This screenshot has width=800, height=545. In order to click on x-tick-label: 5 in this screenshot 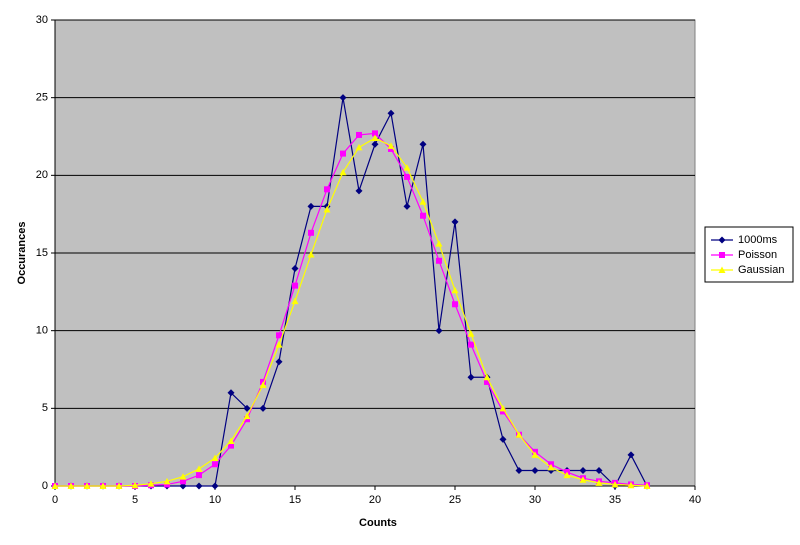, I will do `click(135, 500)`.